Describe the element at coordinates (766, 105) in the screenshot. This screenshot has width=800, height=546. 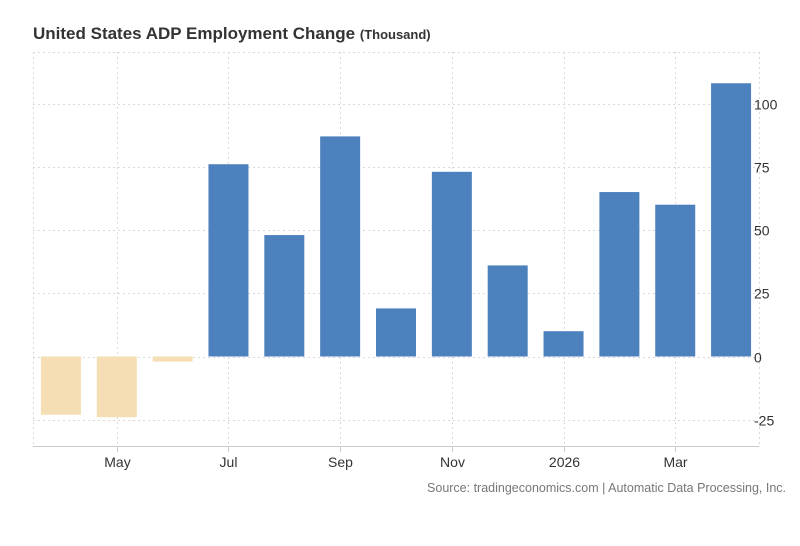
I see `y-tick-label: 100` at that location.